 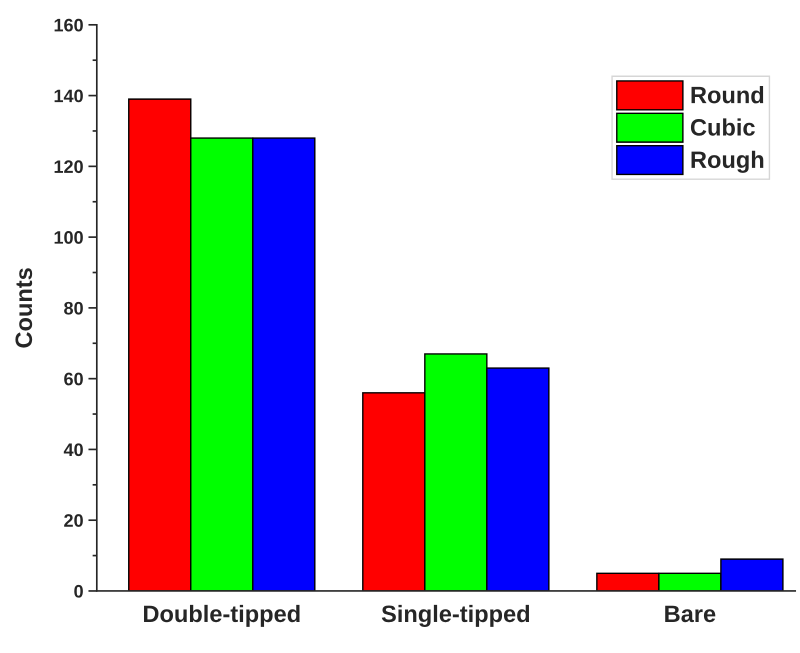 I want to click on legend-label: Cubic, so click(x=722, y=127).